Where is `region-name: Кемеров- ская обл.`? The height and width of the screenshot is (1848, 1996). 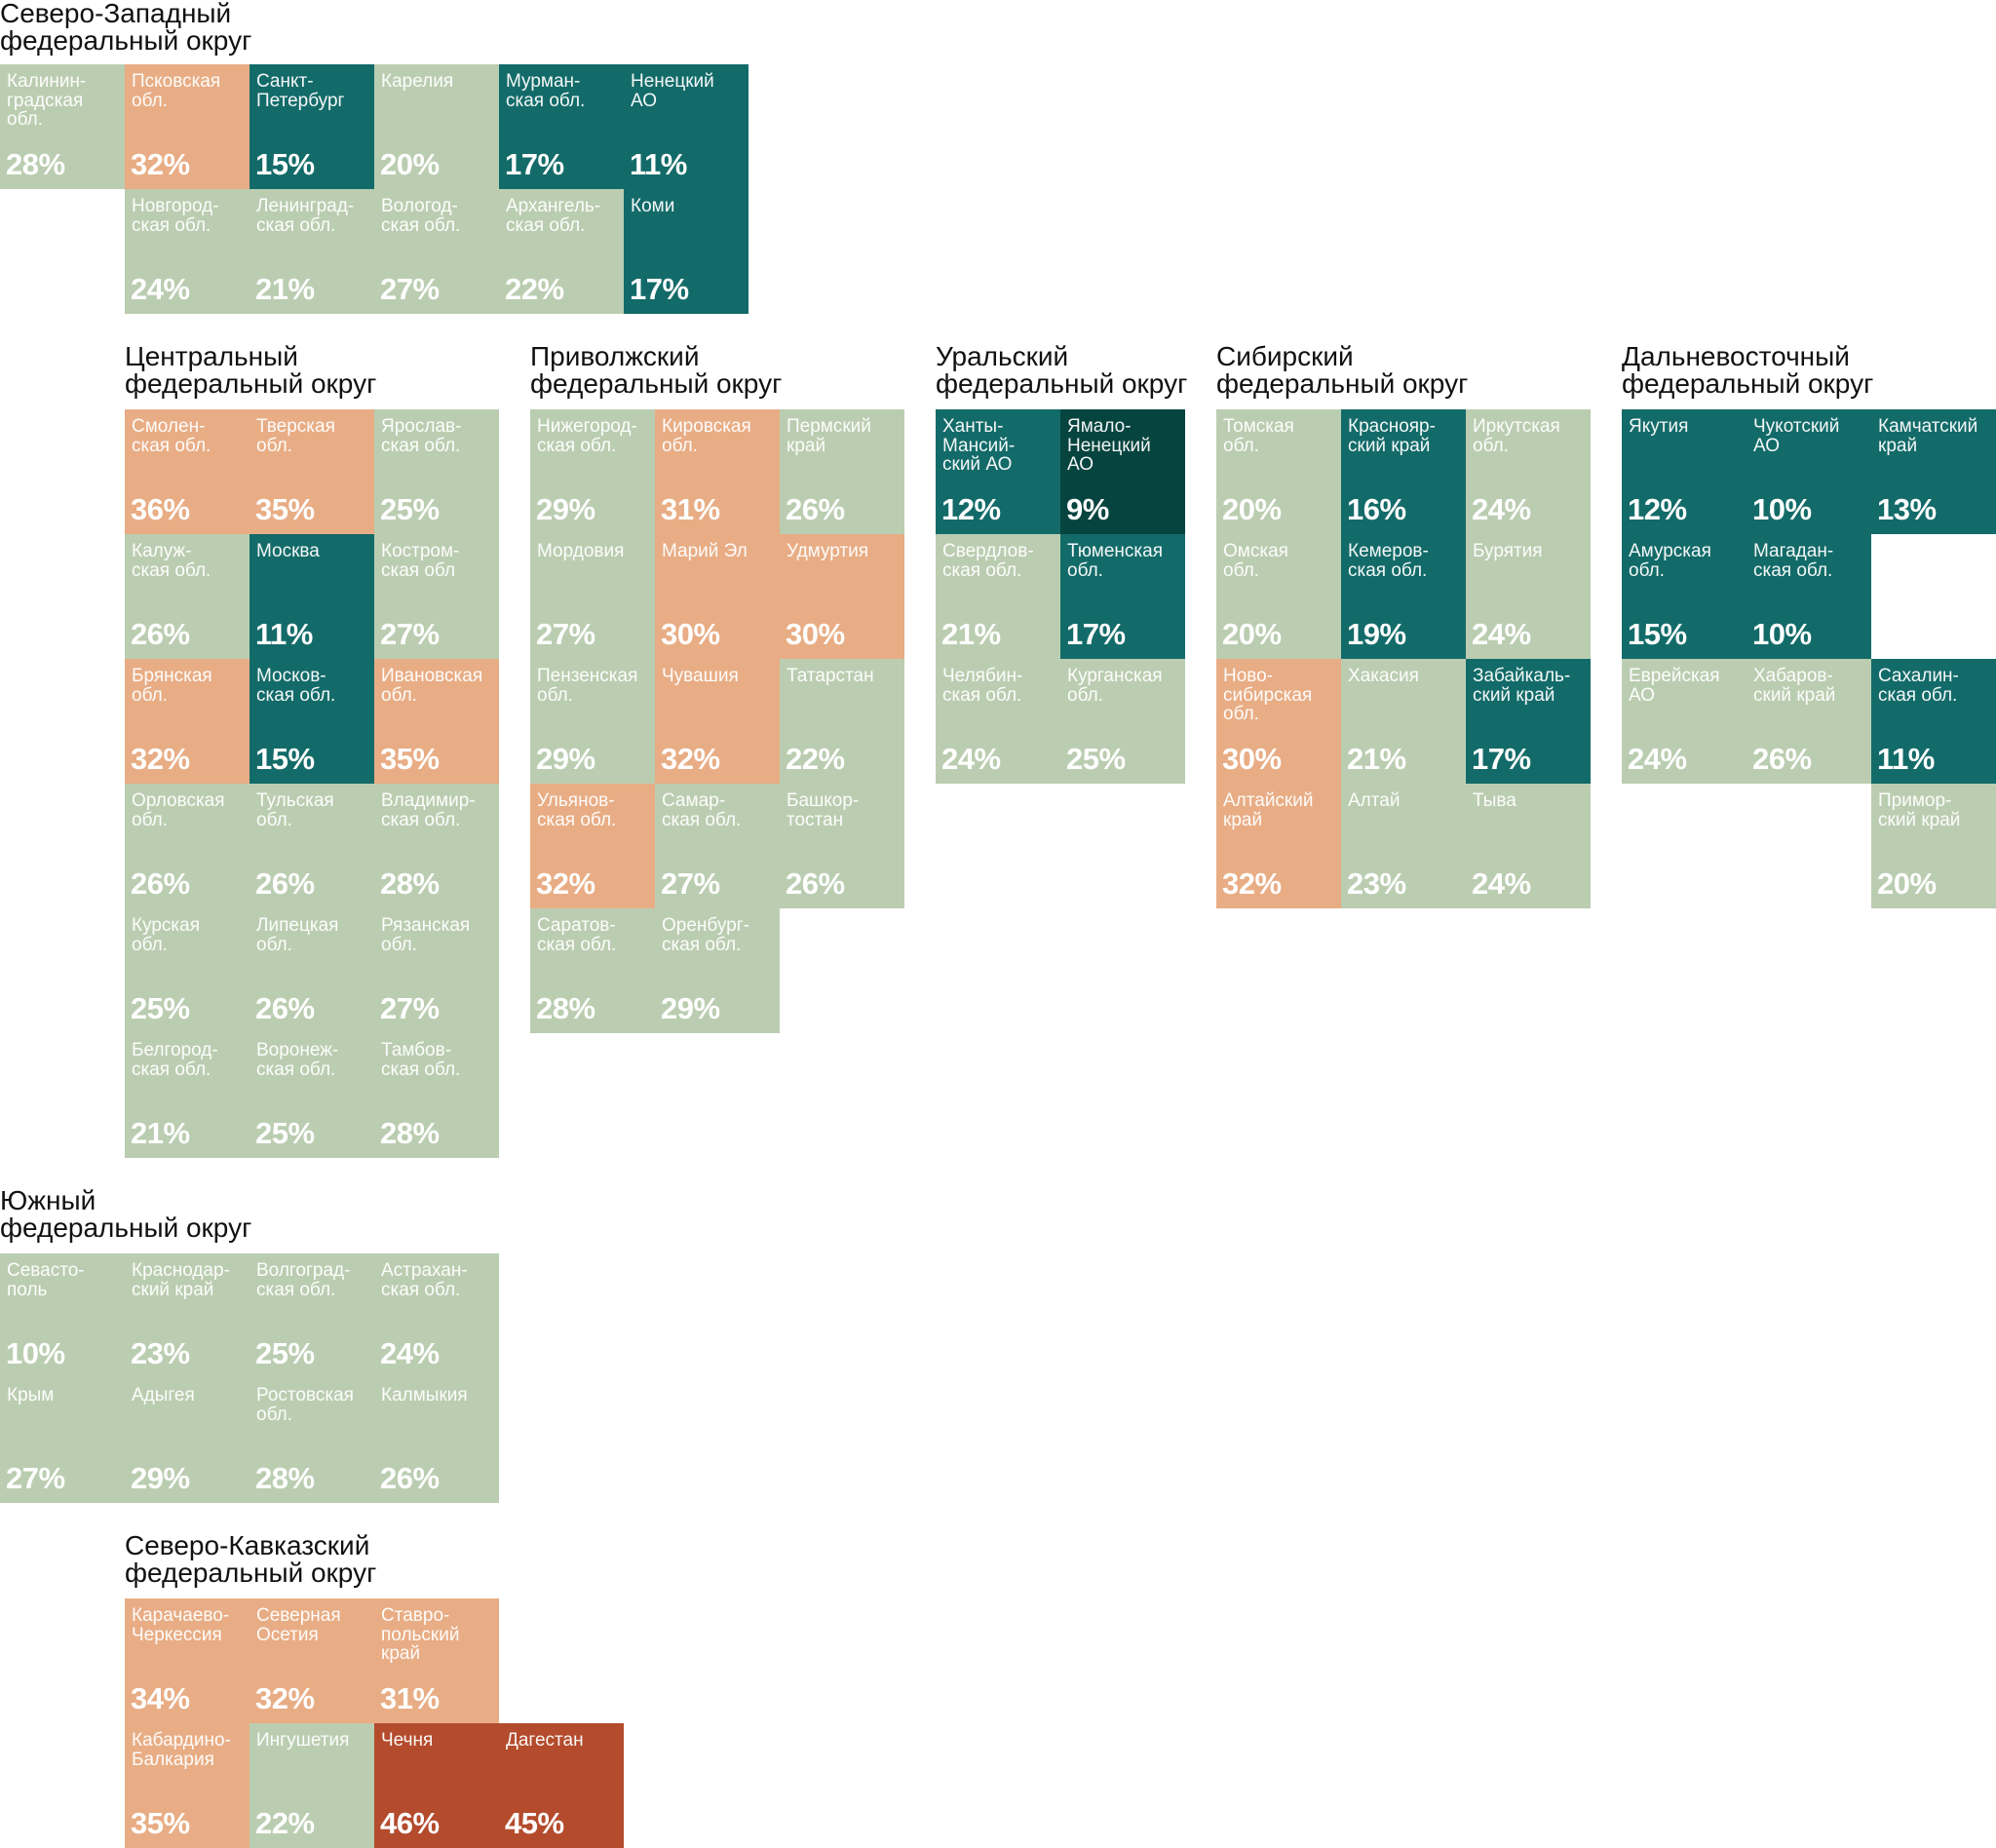 region-name: Кемеров- ская обл. is located at coordinates (1388, 561).